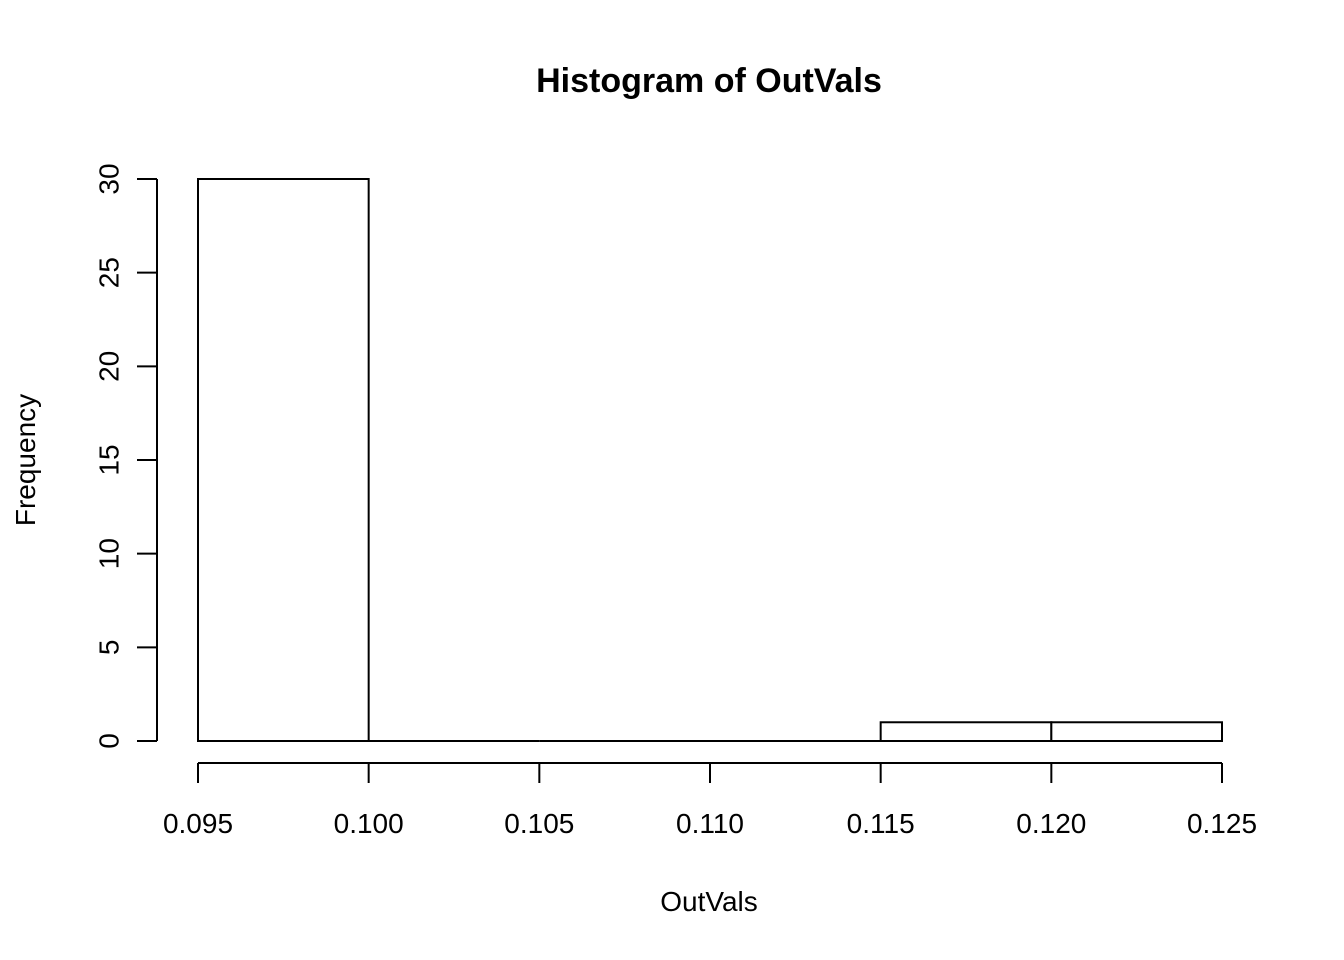 Image resolution: width=1344 pixels, height=960 pixels. What do you see at coordinates (109, 648) in the screenshot?
I see `y-tick-label: 5` at bounding box center [109, 648].